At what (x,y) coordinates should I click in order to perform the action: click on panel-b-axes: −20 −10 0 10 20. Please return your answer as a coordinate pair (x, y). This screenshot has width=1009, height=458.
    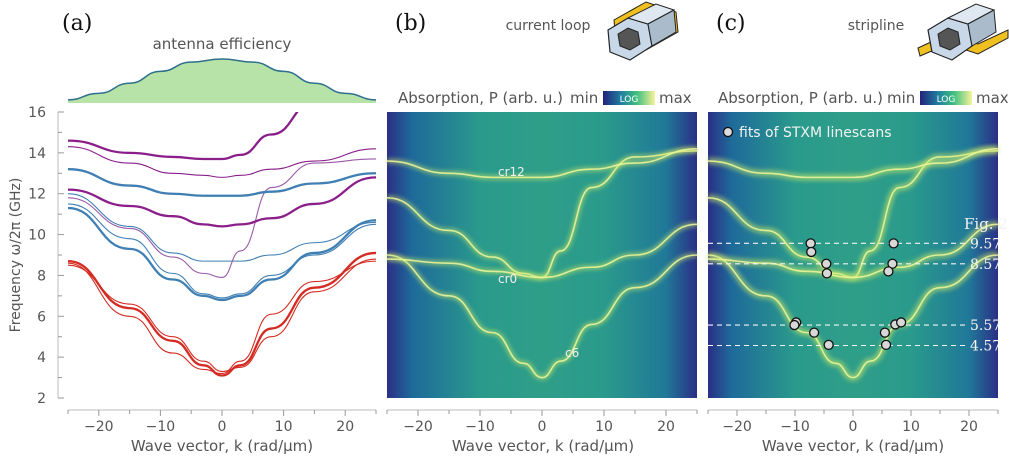
    Looking at the image, I should click on (542, 422).